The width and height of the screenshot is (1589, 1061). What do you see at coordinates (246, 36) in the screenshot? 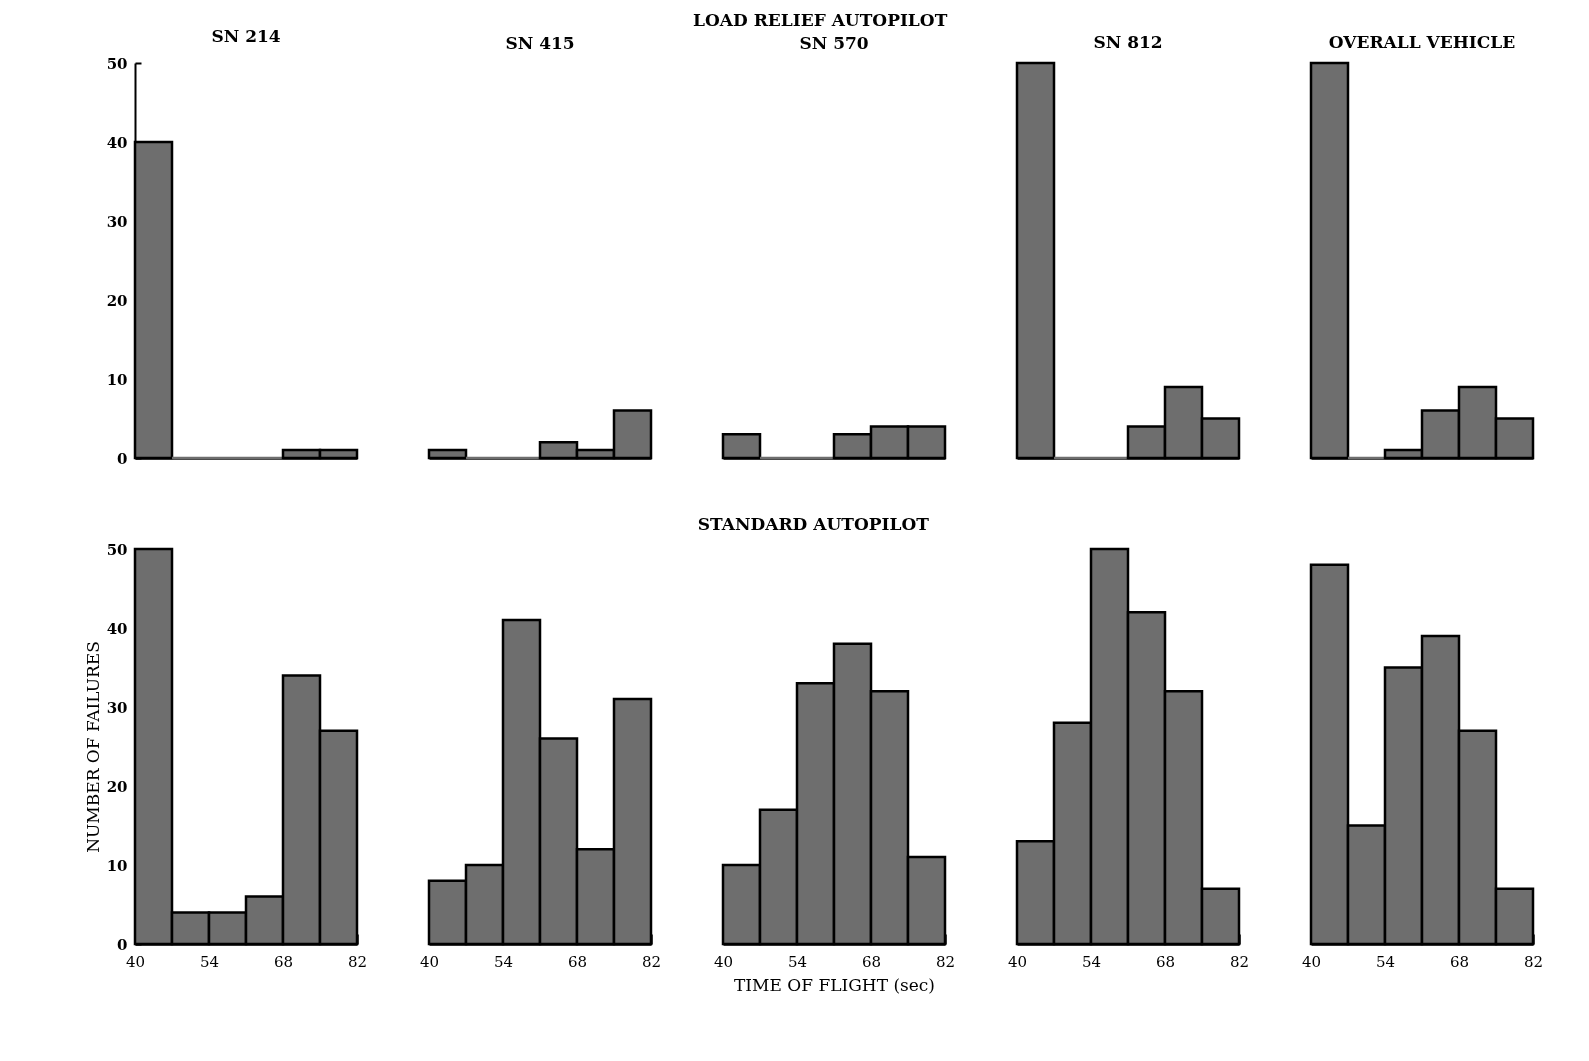
I see `chart-title: SN 214` at bounding box center [246, 36].